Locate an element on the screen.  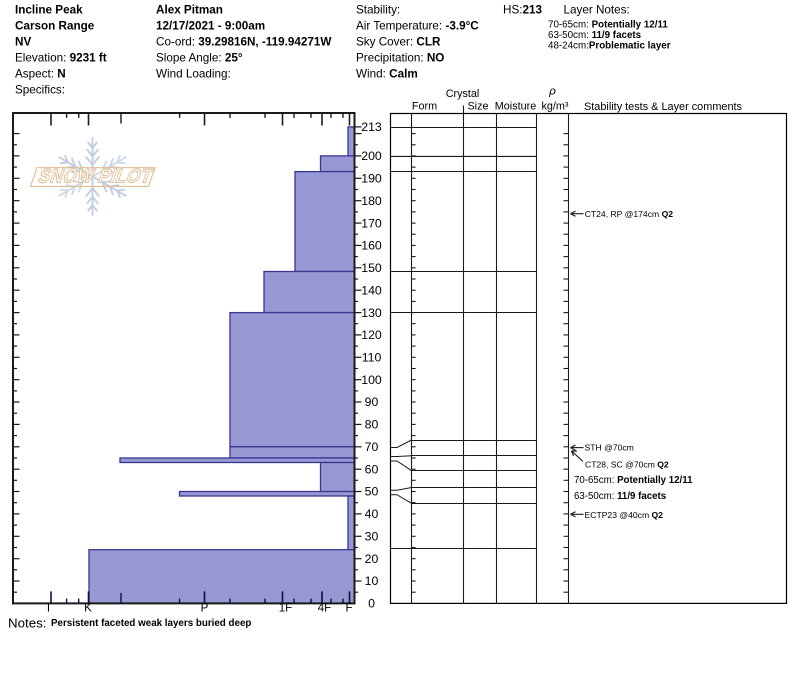
svg-text: Wind Loading: is located at coordinates (193, 74).